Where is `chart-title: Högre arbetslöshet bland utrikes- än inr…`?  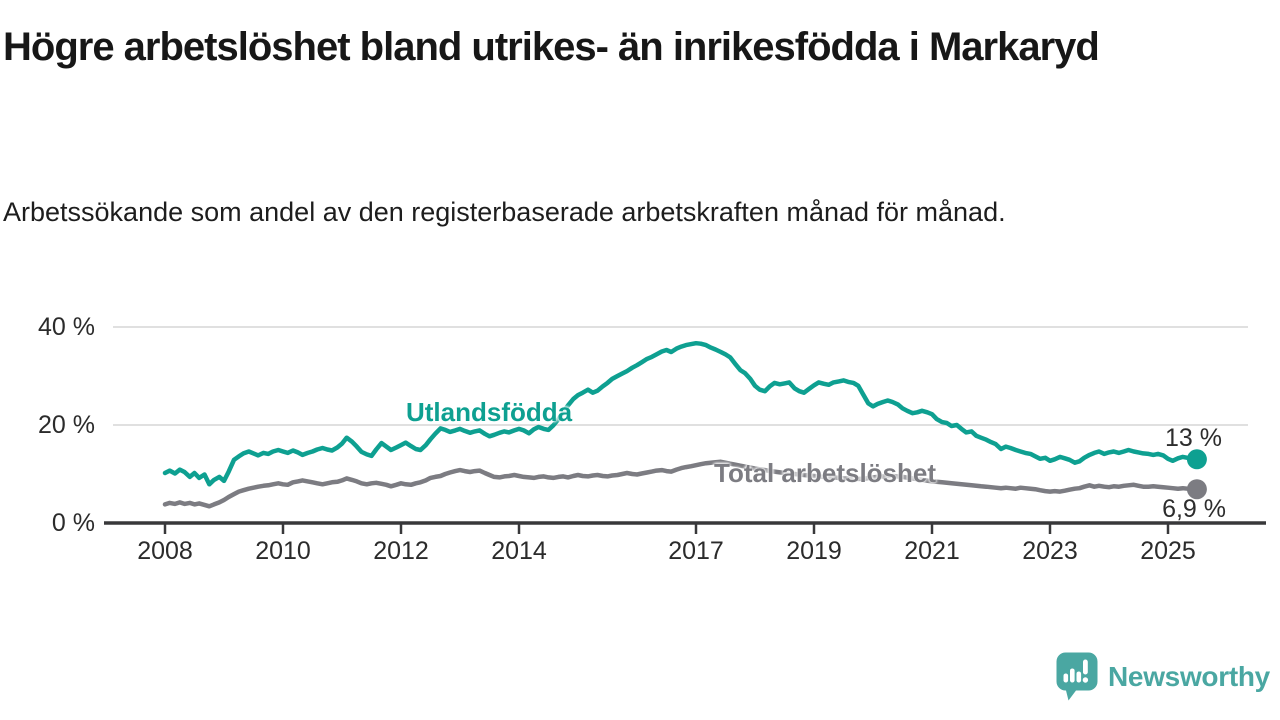
chart-title: Högre arbetslöshet bland utrikes- än inr… is located at coordinates (551, 47).